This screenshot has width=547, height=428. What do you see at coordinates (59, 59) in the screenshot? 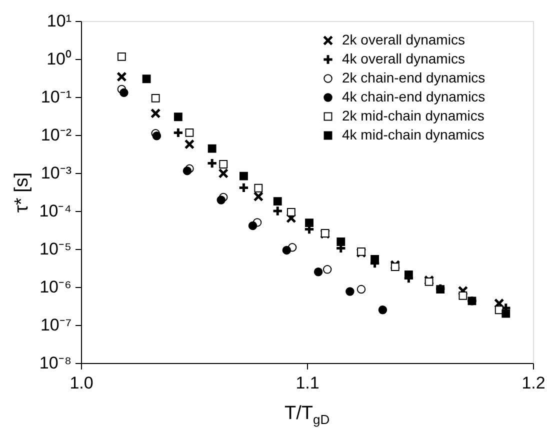
I see `y-tick-label: 10⁰` at bounding box center [59, 59].